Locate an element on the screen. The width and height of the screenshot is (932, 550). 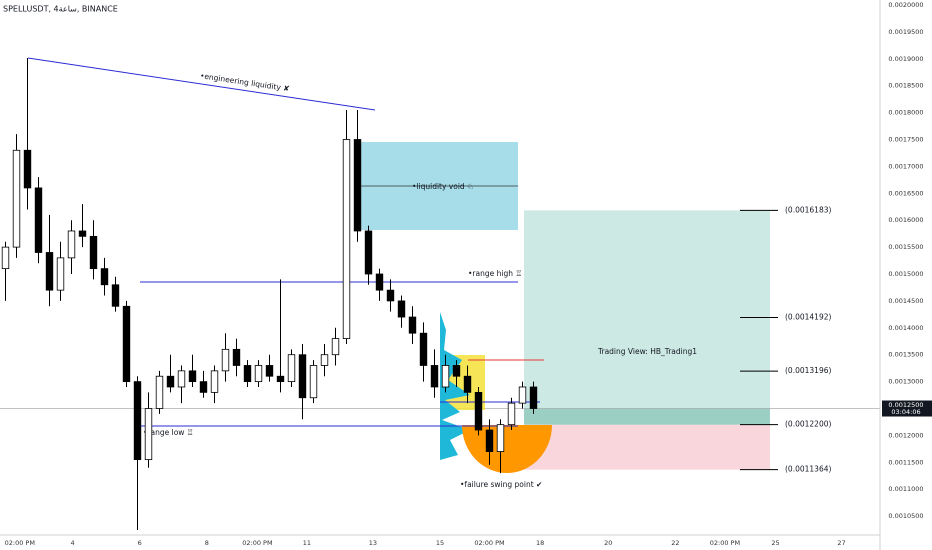
volume-profile is located at coordinates (455, 386).